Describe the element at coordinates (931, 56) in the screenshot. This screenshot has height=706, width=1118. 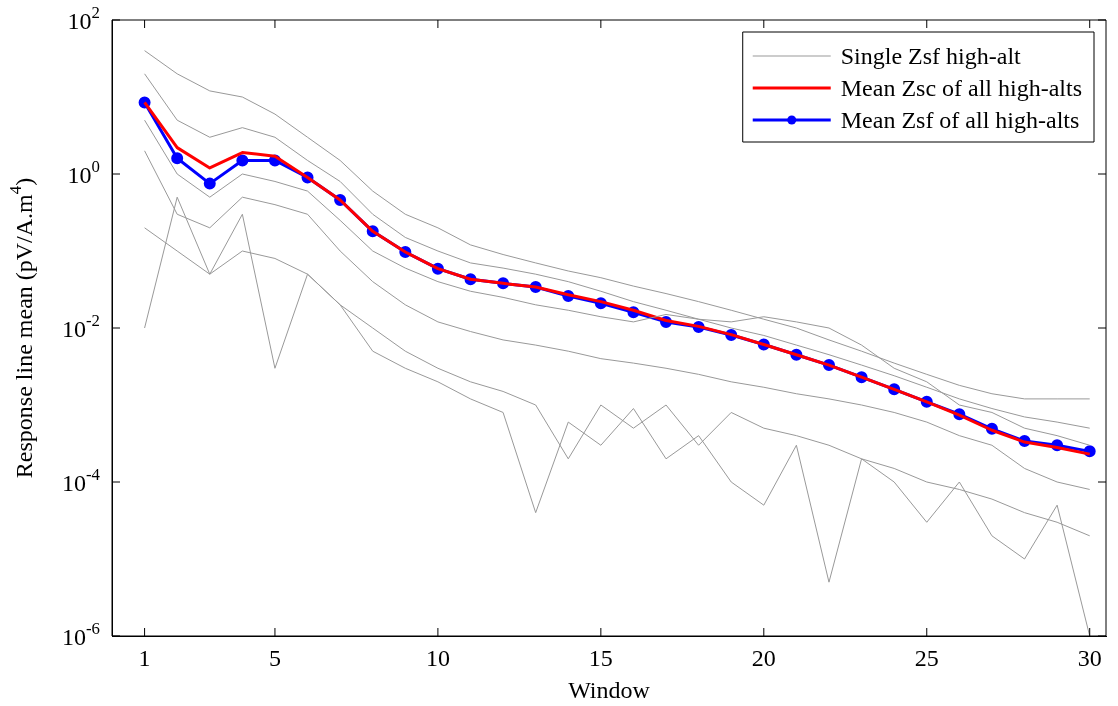
I see `legend-label: Single Zsf high-alt` at that location.